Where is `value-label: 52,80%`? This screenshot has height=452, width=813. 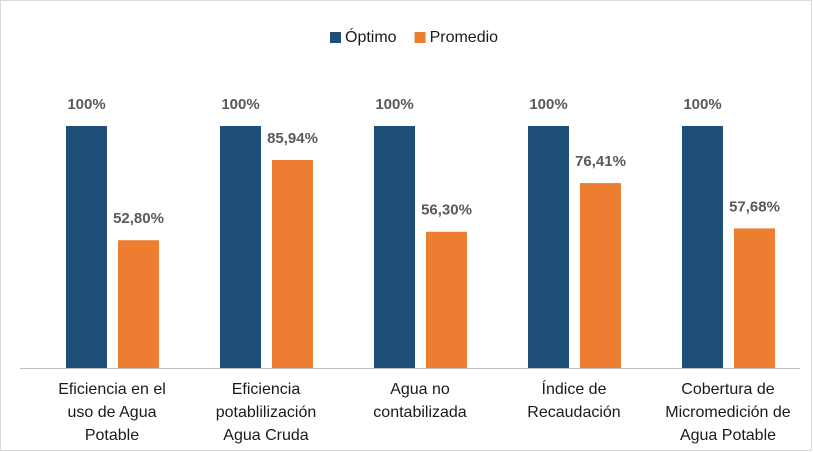 value-label: 52,80% is located at coordinates (138, 218).